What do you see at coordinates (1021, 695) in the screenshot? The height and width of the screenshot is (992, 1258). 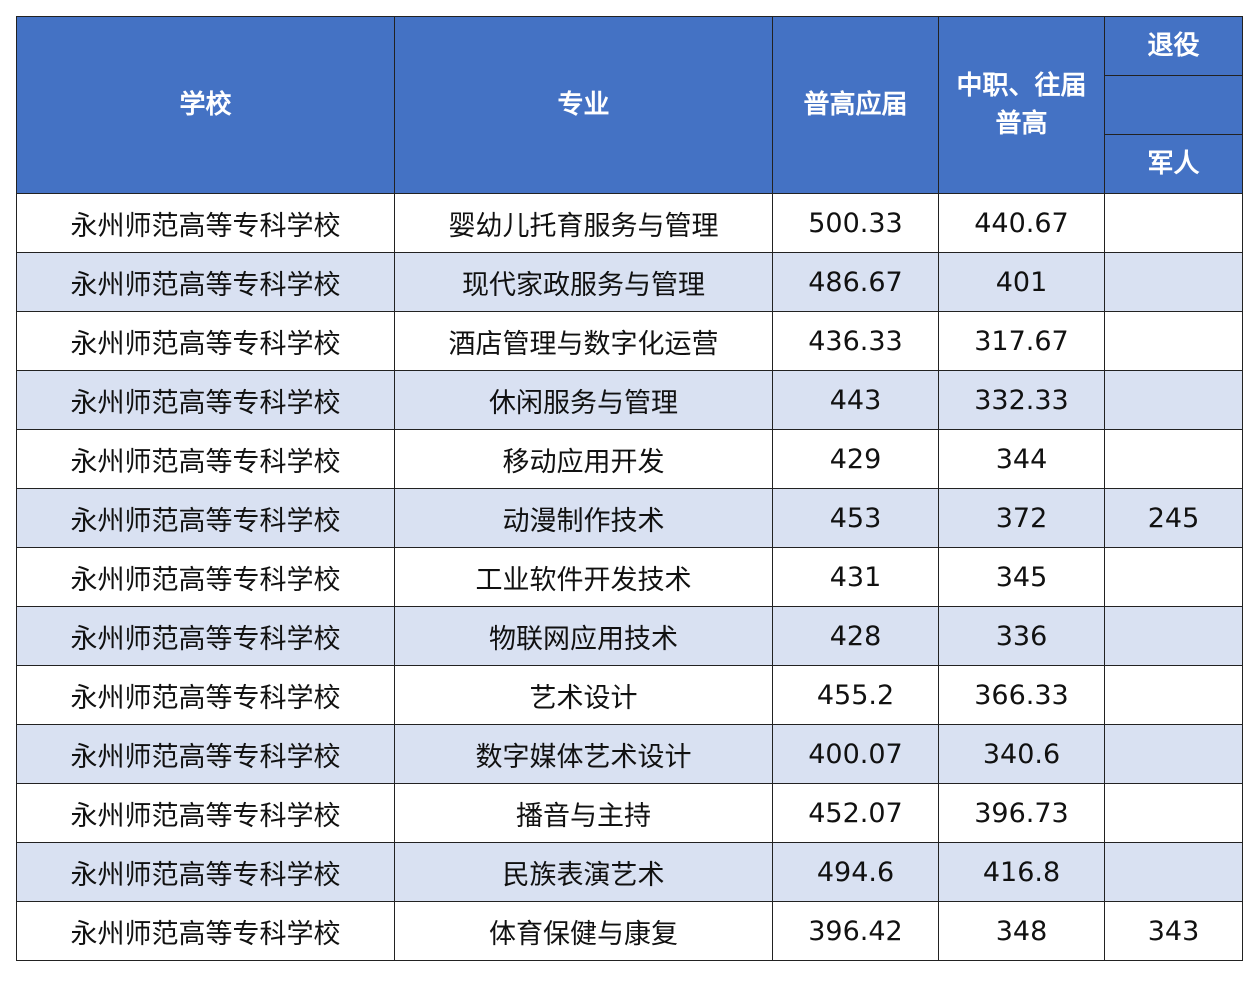 I see `table-cell: 366.33` at bounding box center [1021, 695].